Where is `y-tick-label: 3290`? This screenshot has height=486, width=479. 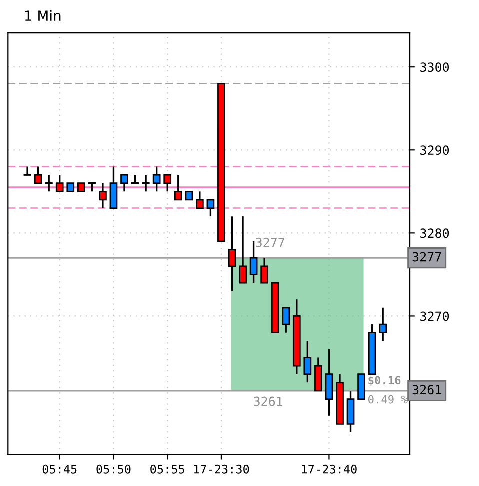
y-tick-label: 3290 is located at coordinates (435, 151).